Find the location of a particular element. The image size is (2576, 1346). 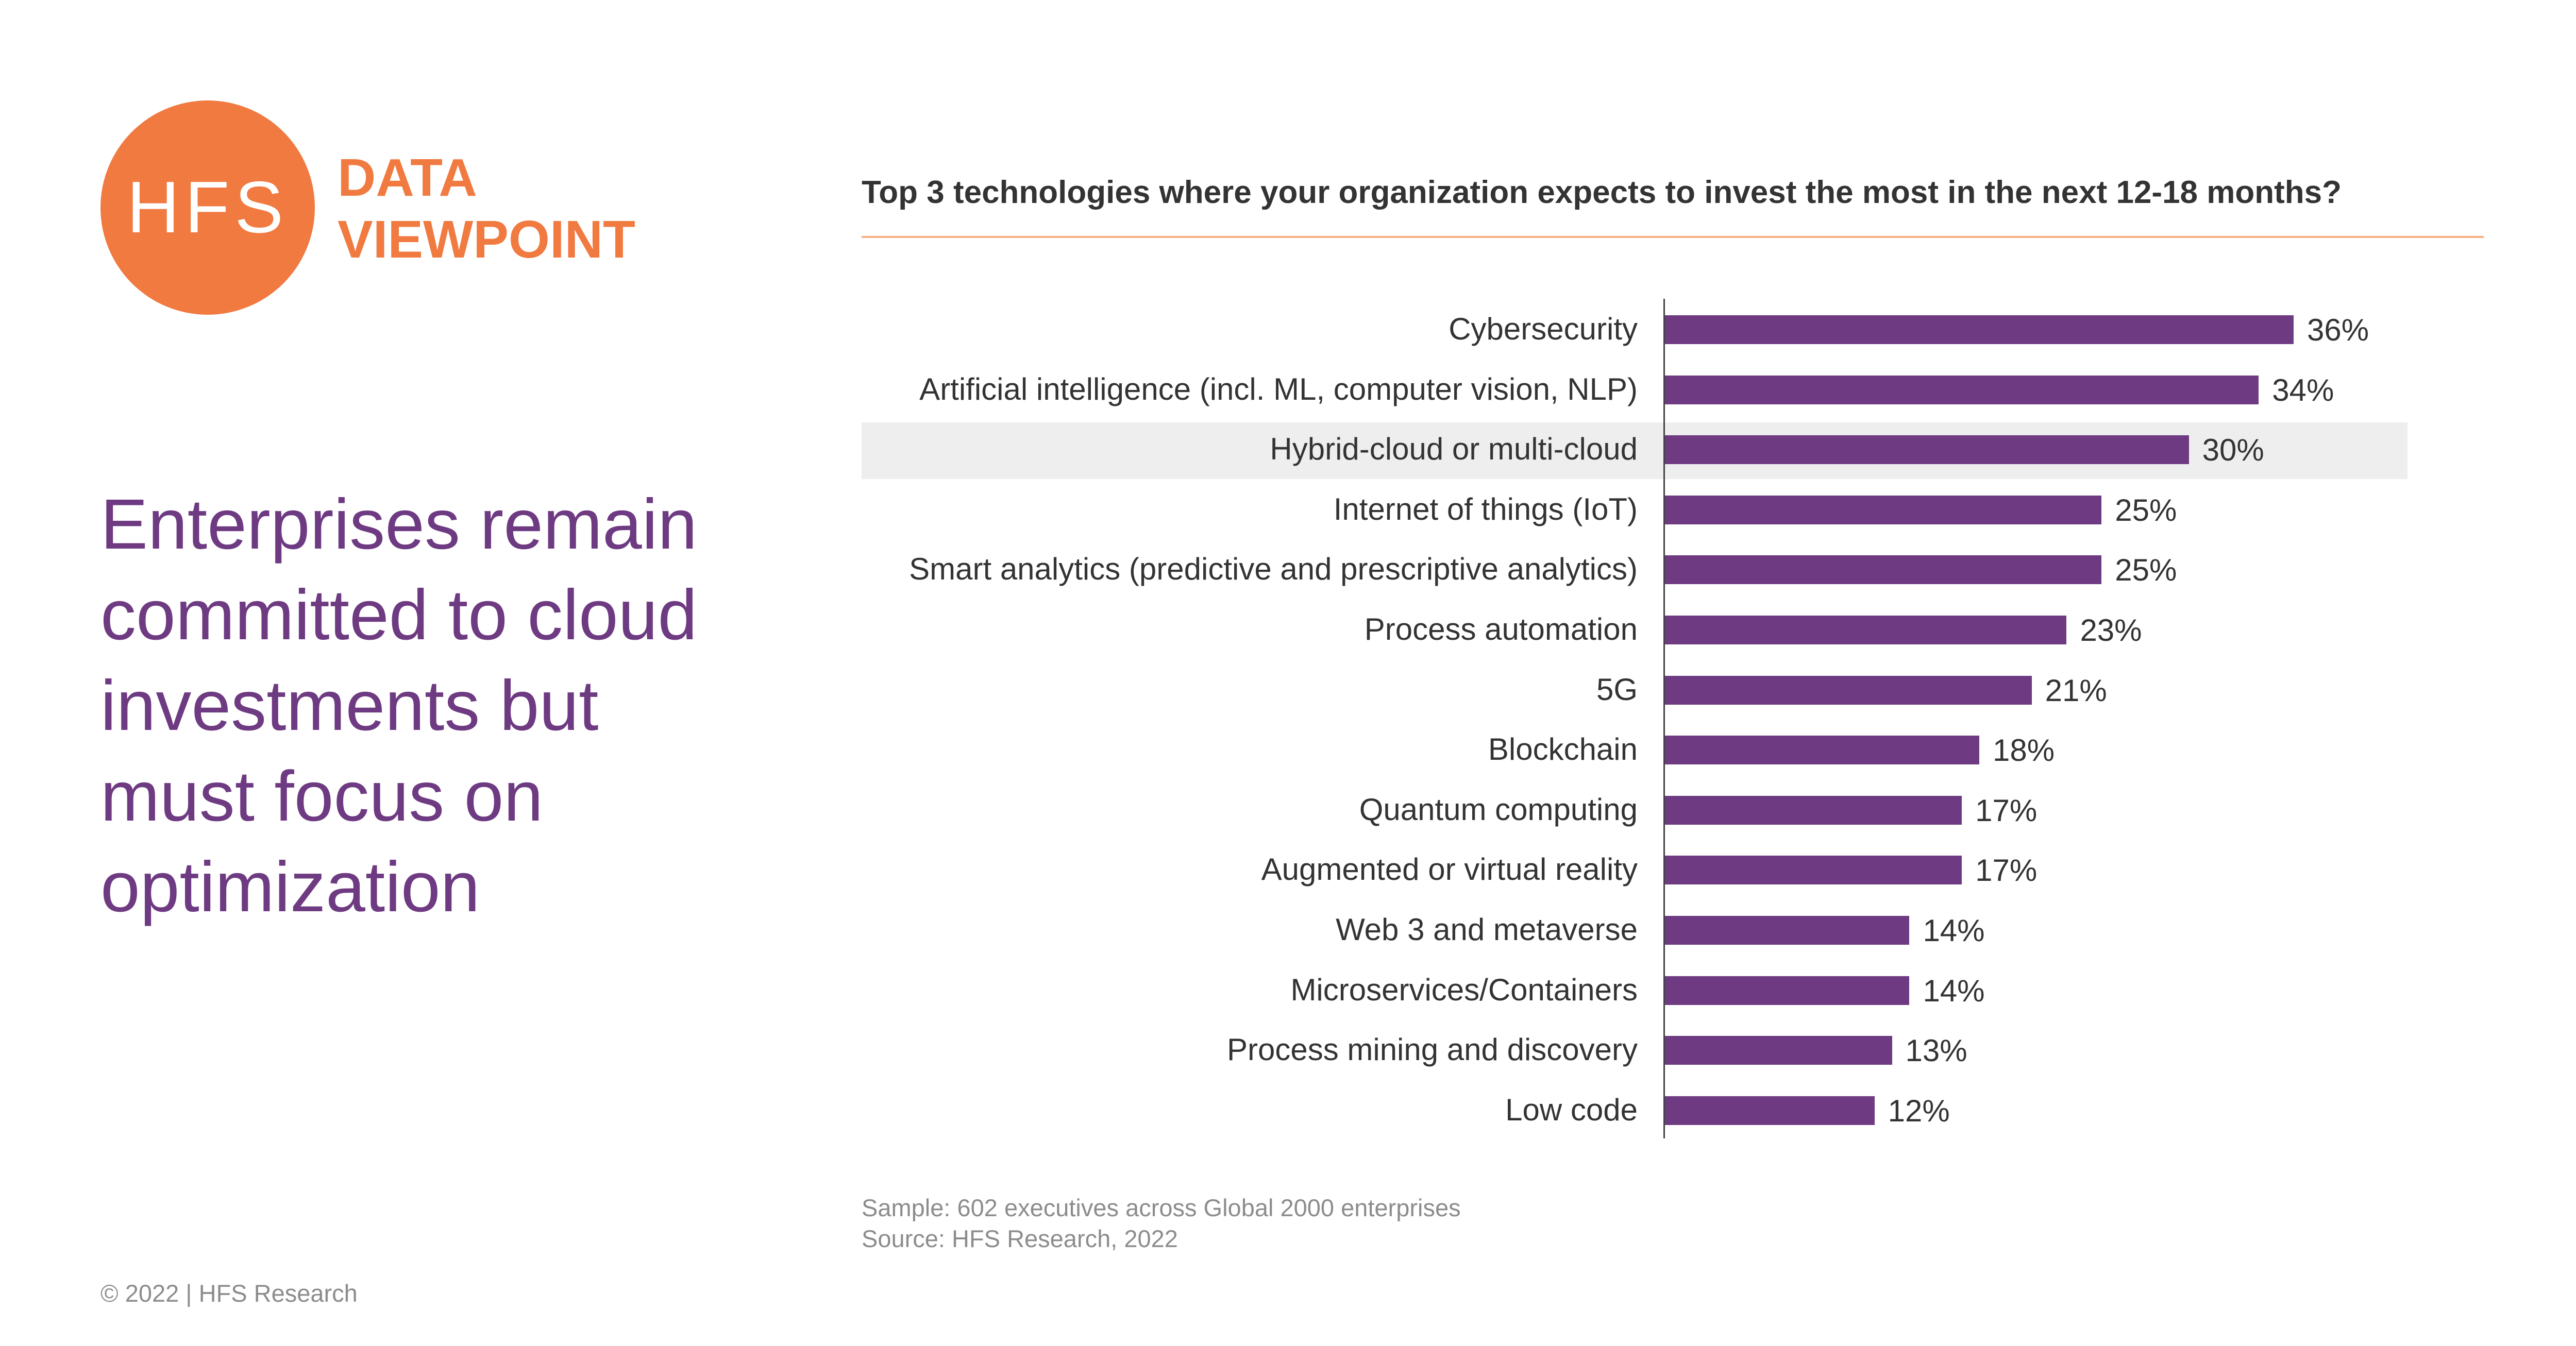

category-label: Internet of things (IoT) is located at coordinates (1485, 508).